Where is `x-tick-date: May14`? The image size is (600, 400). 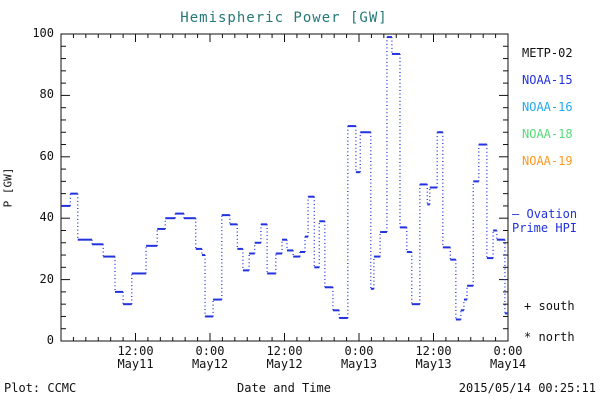
x-tick-date: May14 is located at coordinates (508, 364).